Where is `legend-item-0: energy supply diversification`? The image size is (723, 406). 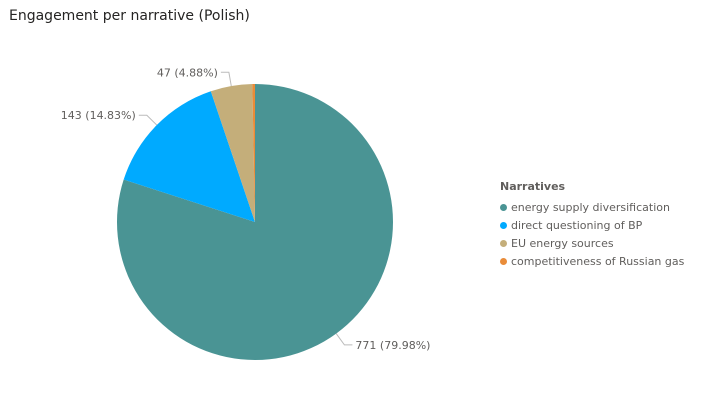
legend-item-0: energy supply diversification is located at coordinates (592, 207).